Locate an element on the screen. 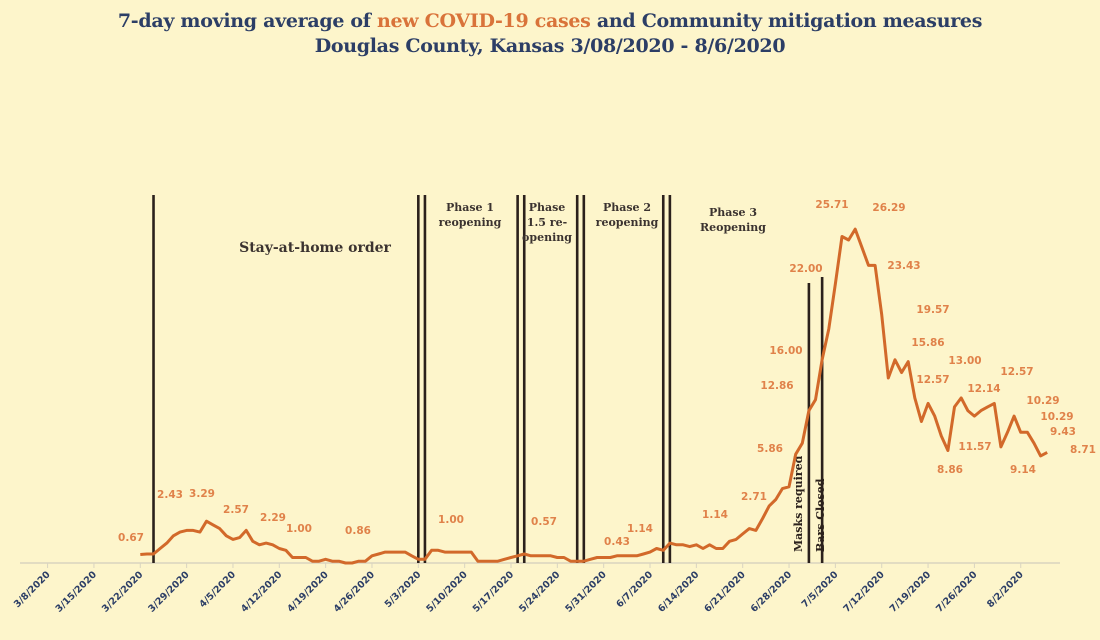 The width and height of the screenshot is (1100, 640). data-label: 9.14 is located at coordinates (1023, 470).